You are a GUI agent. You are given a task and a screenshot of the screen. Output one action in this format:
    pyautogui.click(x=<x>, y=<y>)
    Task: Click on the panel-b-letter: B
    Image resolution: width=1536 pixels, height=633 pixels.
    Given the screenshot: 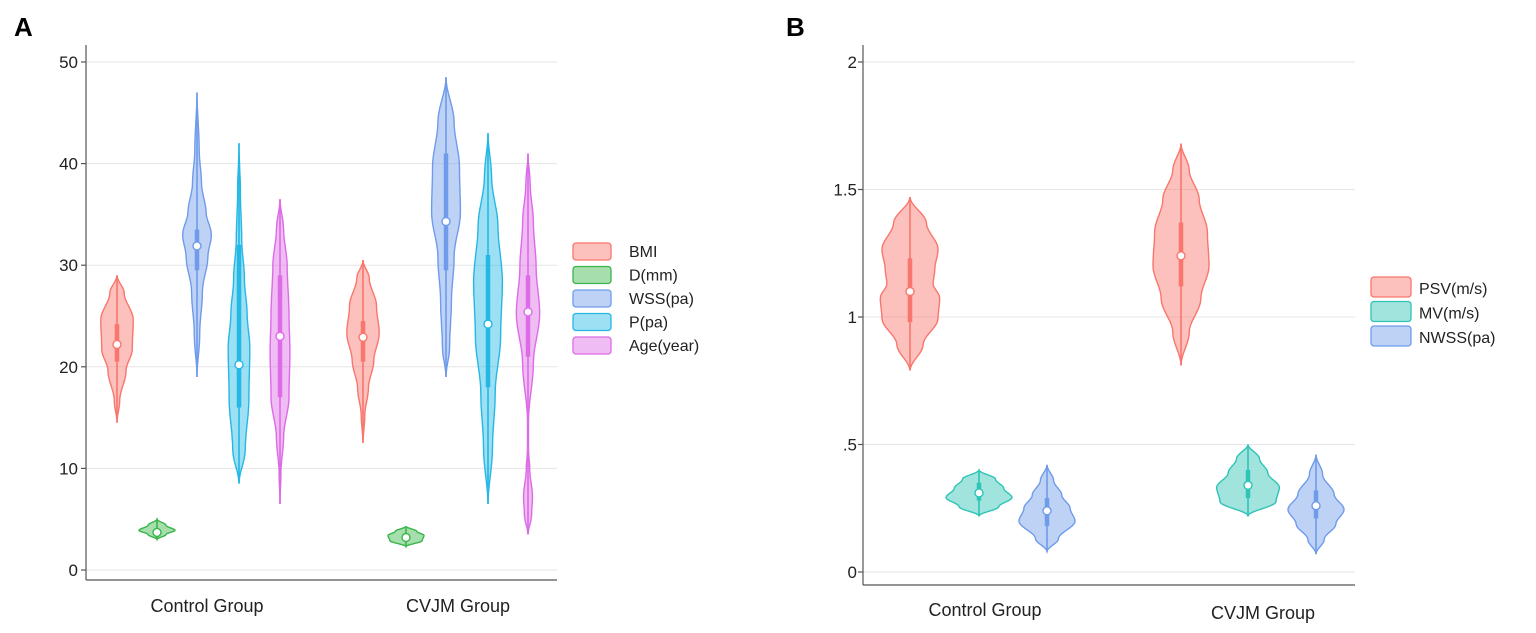 What is the action you would take?
    pyautogui.click(x=795, y=27)
    